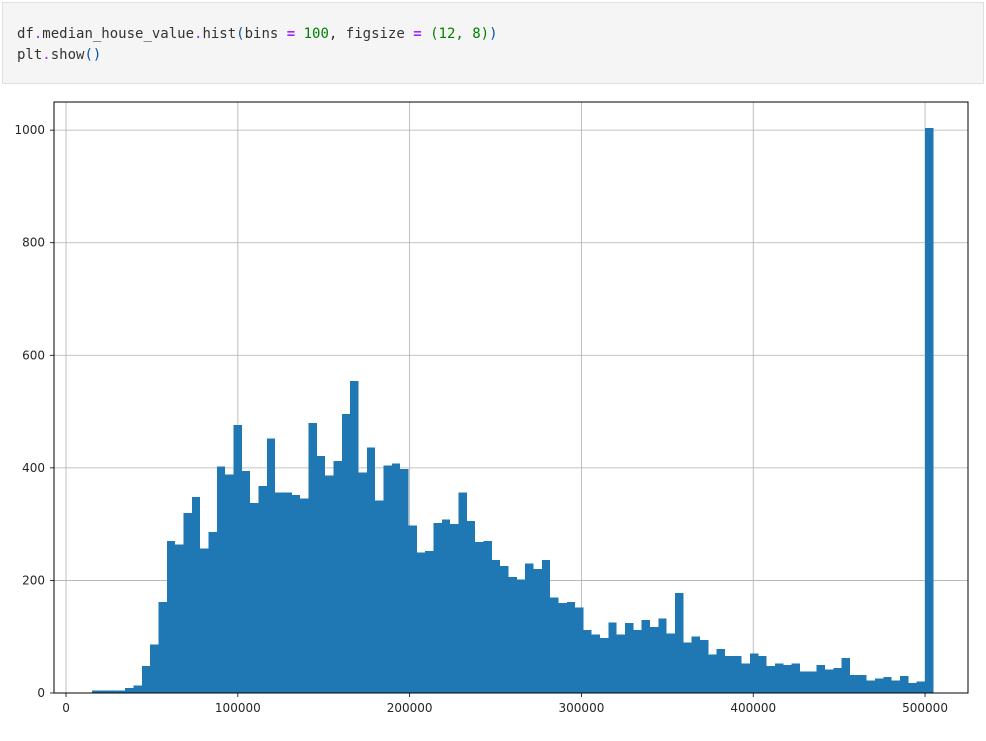  I want to click on code-token: hist, so click(219, 34).